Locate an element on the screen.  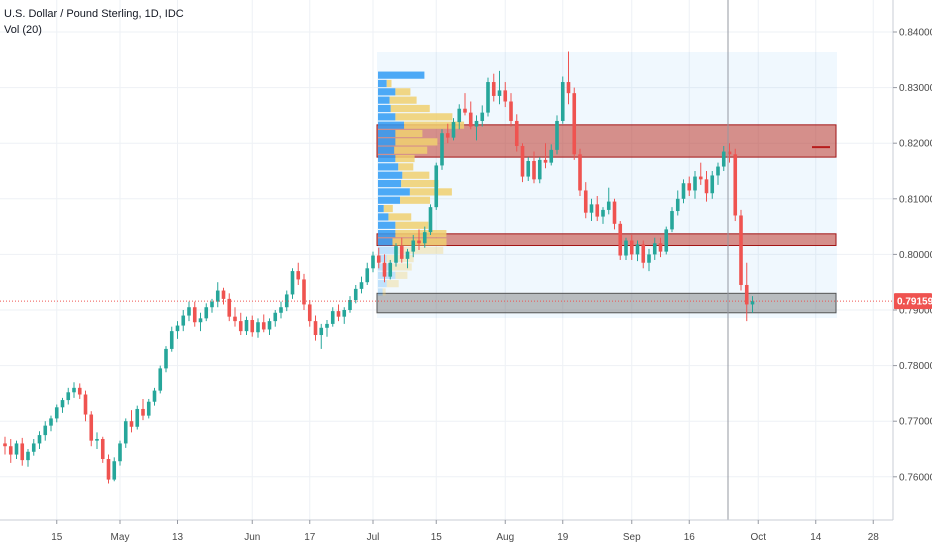
price-tick-label: 0.84000 is located at coordinates (915, 33).